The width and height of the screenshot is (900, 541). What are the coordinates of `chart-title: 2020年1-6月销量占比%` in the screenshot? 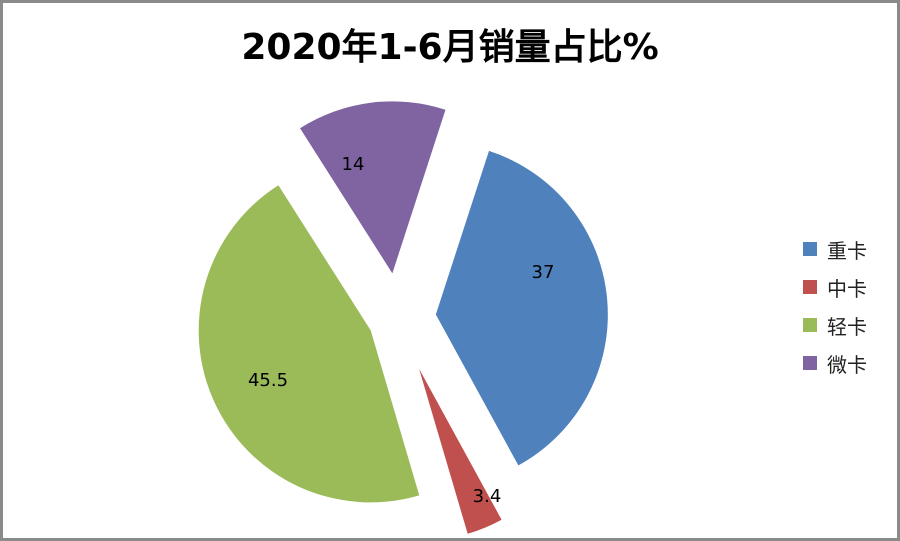 It's located at (450, 47).